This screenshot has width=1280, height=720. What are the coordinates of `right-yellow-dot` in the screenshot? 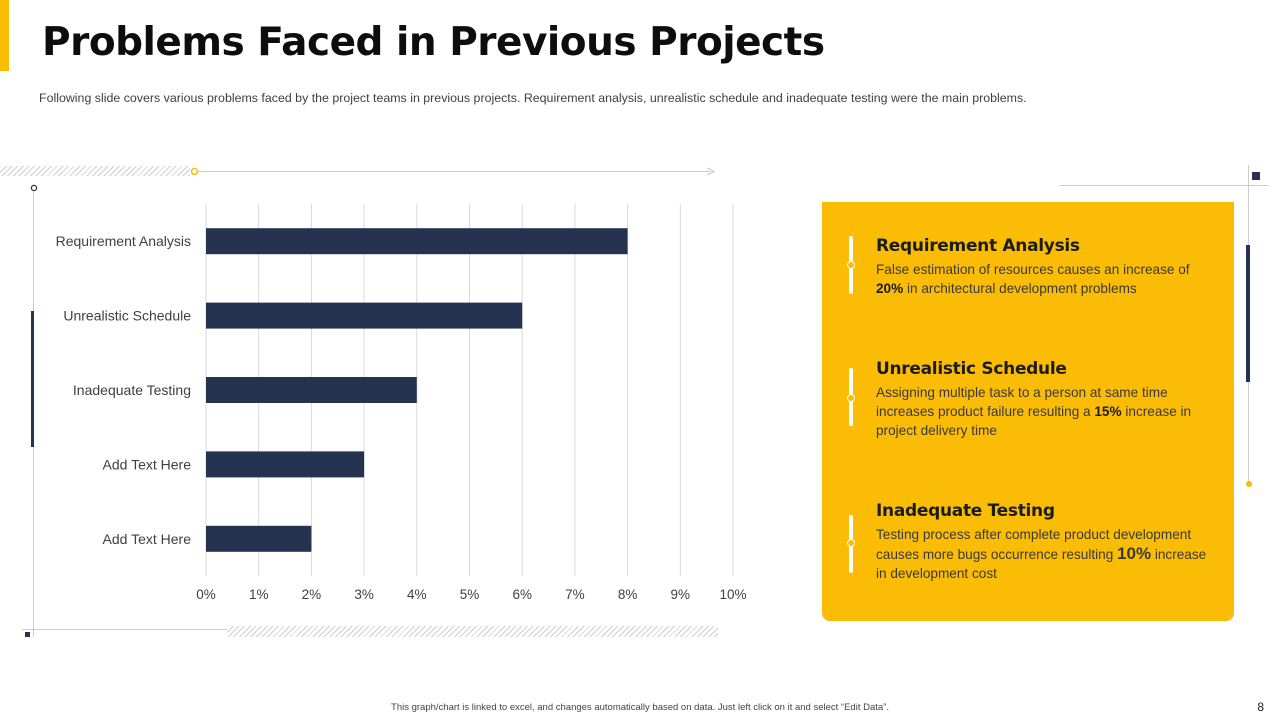 It's located at (1249, 484).